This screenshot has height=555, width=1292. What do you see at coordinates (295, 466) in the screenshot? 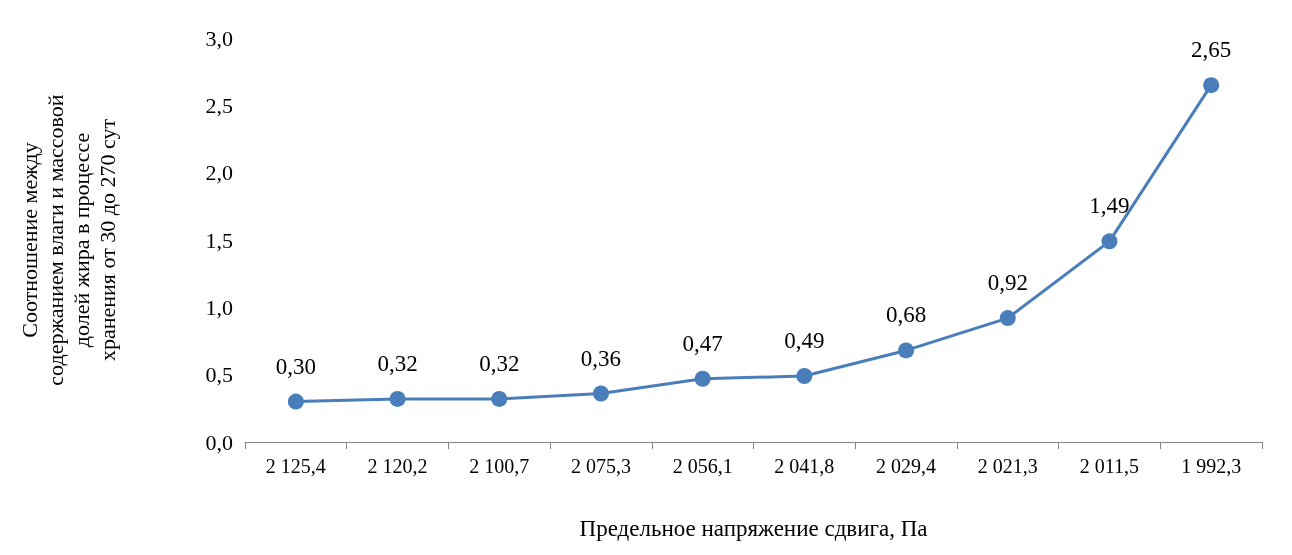
I see `x-tick-label: 2 125,4` at bounding box center [295, 466].